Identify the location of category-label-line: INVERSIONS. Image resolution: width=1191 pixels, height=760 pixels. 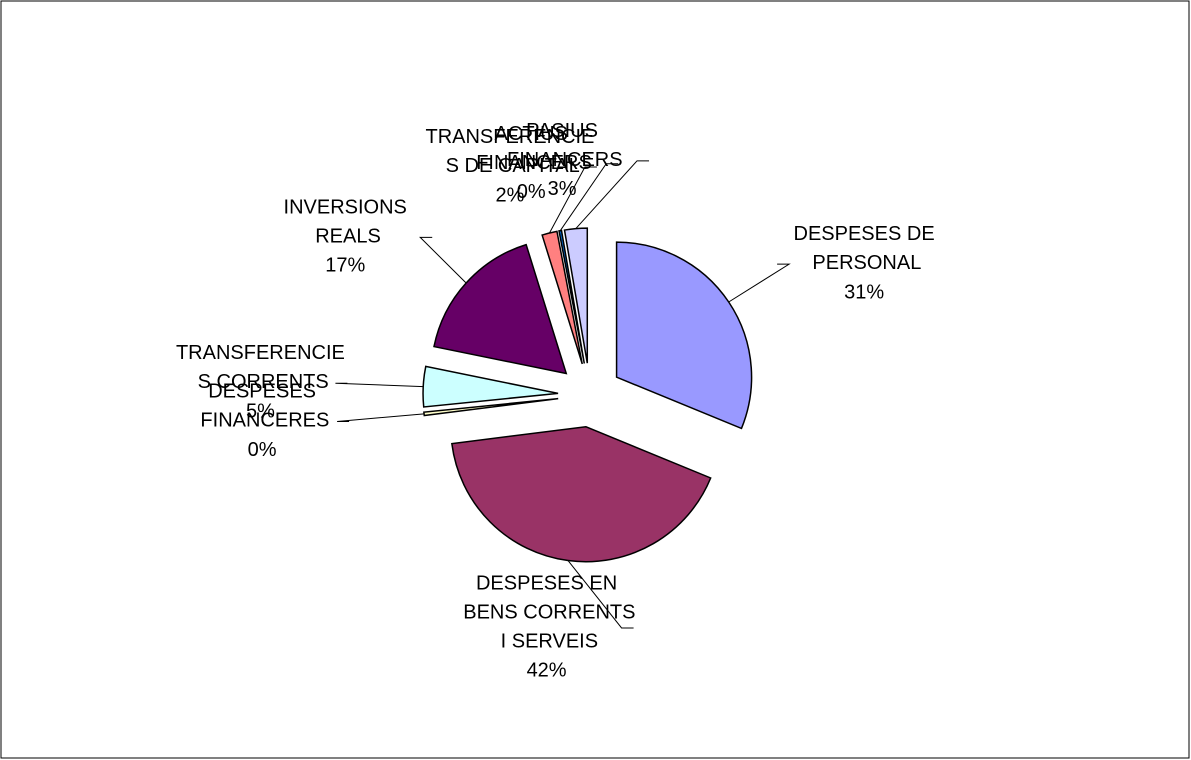
(345, 208).